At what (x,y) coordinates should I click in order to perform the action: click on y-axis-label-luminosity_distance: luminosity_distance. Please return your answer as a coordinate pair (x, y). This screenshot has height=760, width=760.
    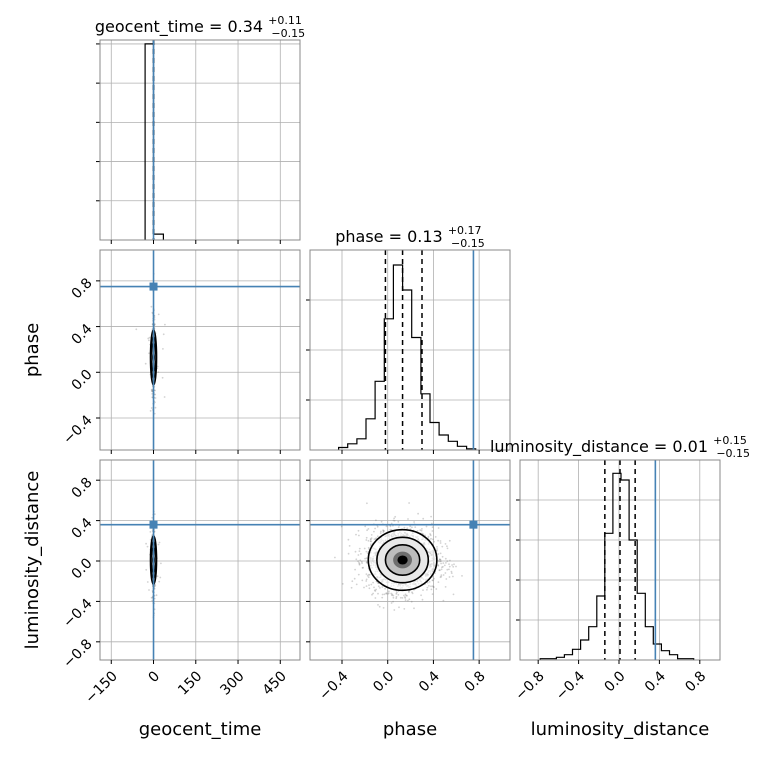
    Looking at the image, I should click on (32, 560).